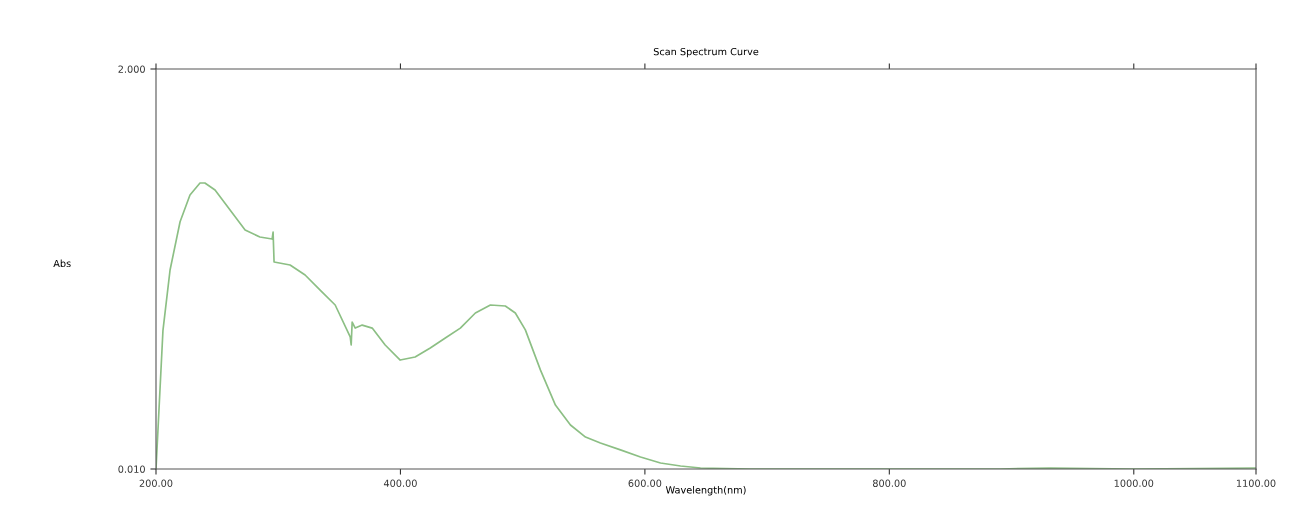 This screenshot has width=1306, height=520. What do you see at coordinates (131, 469) in the screenshot?
I see `y-tick-label: 0.010` at bounding box center [131, 469].